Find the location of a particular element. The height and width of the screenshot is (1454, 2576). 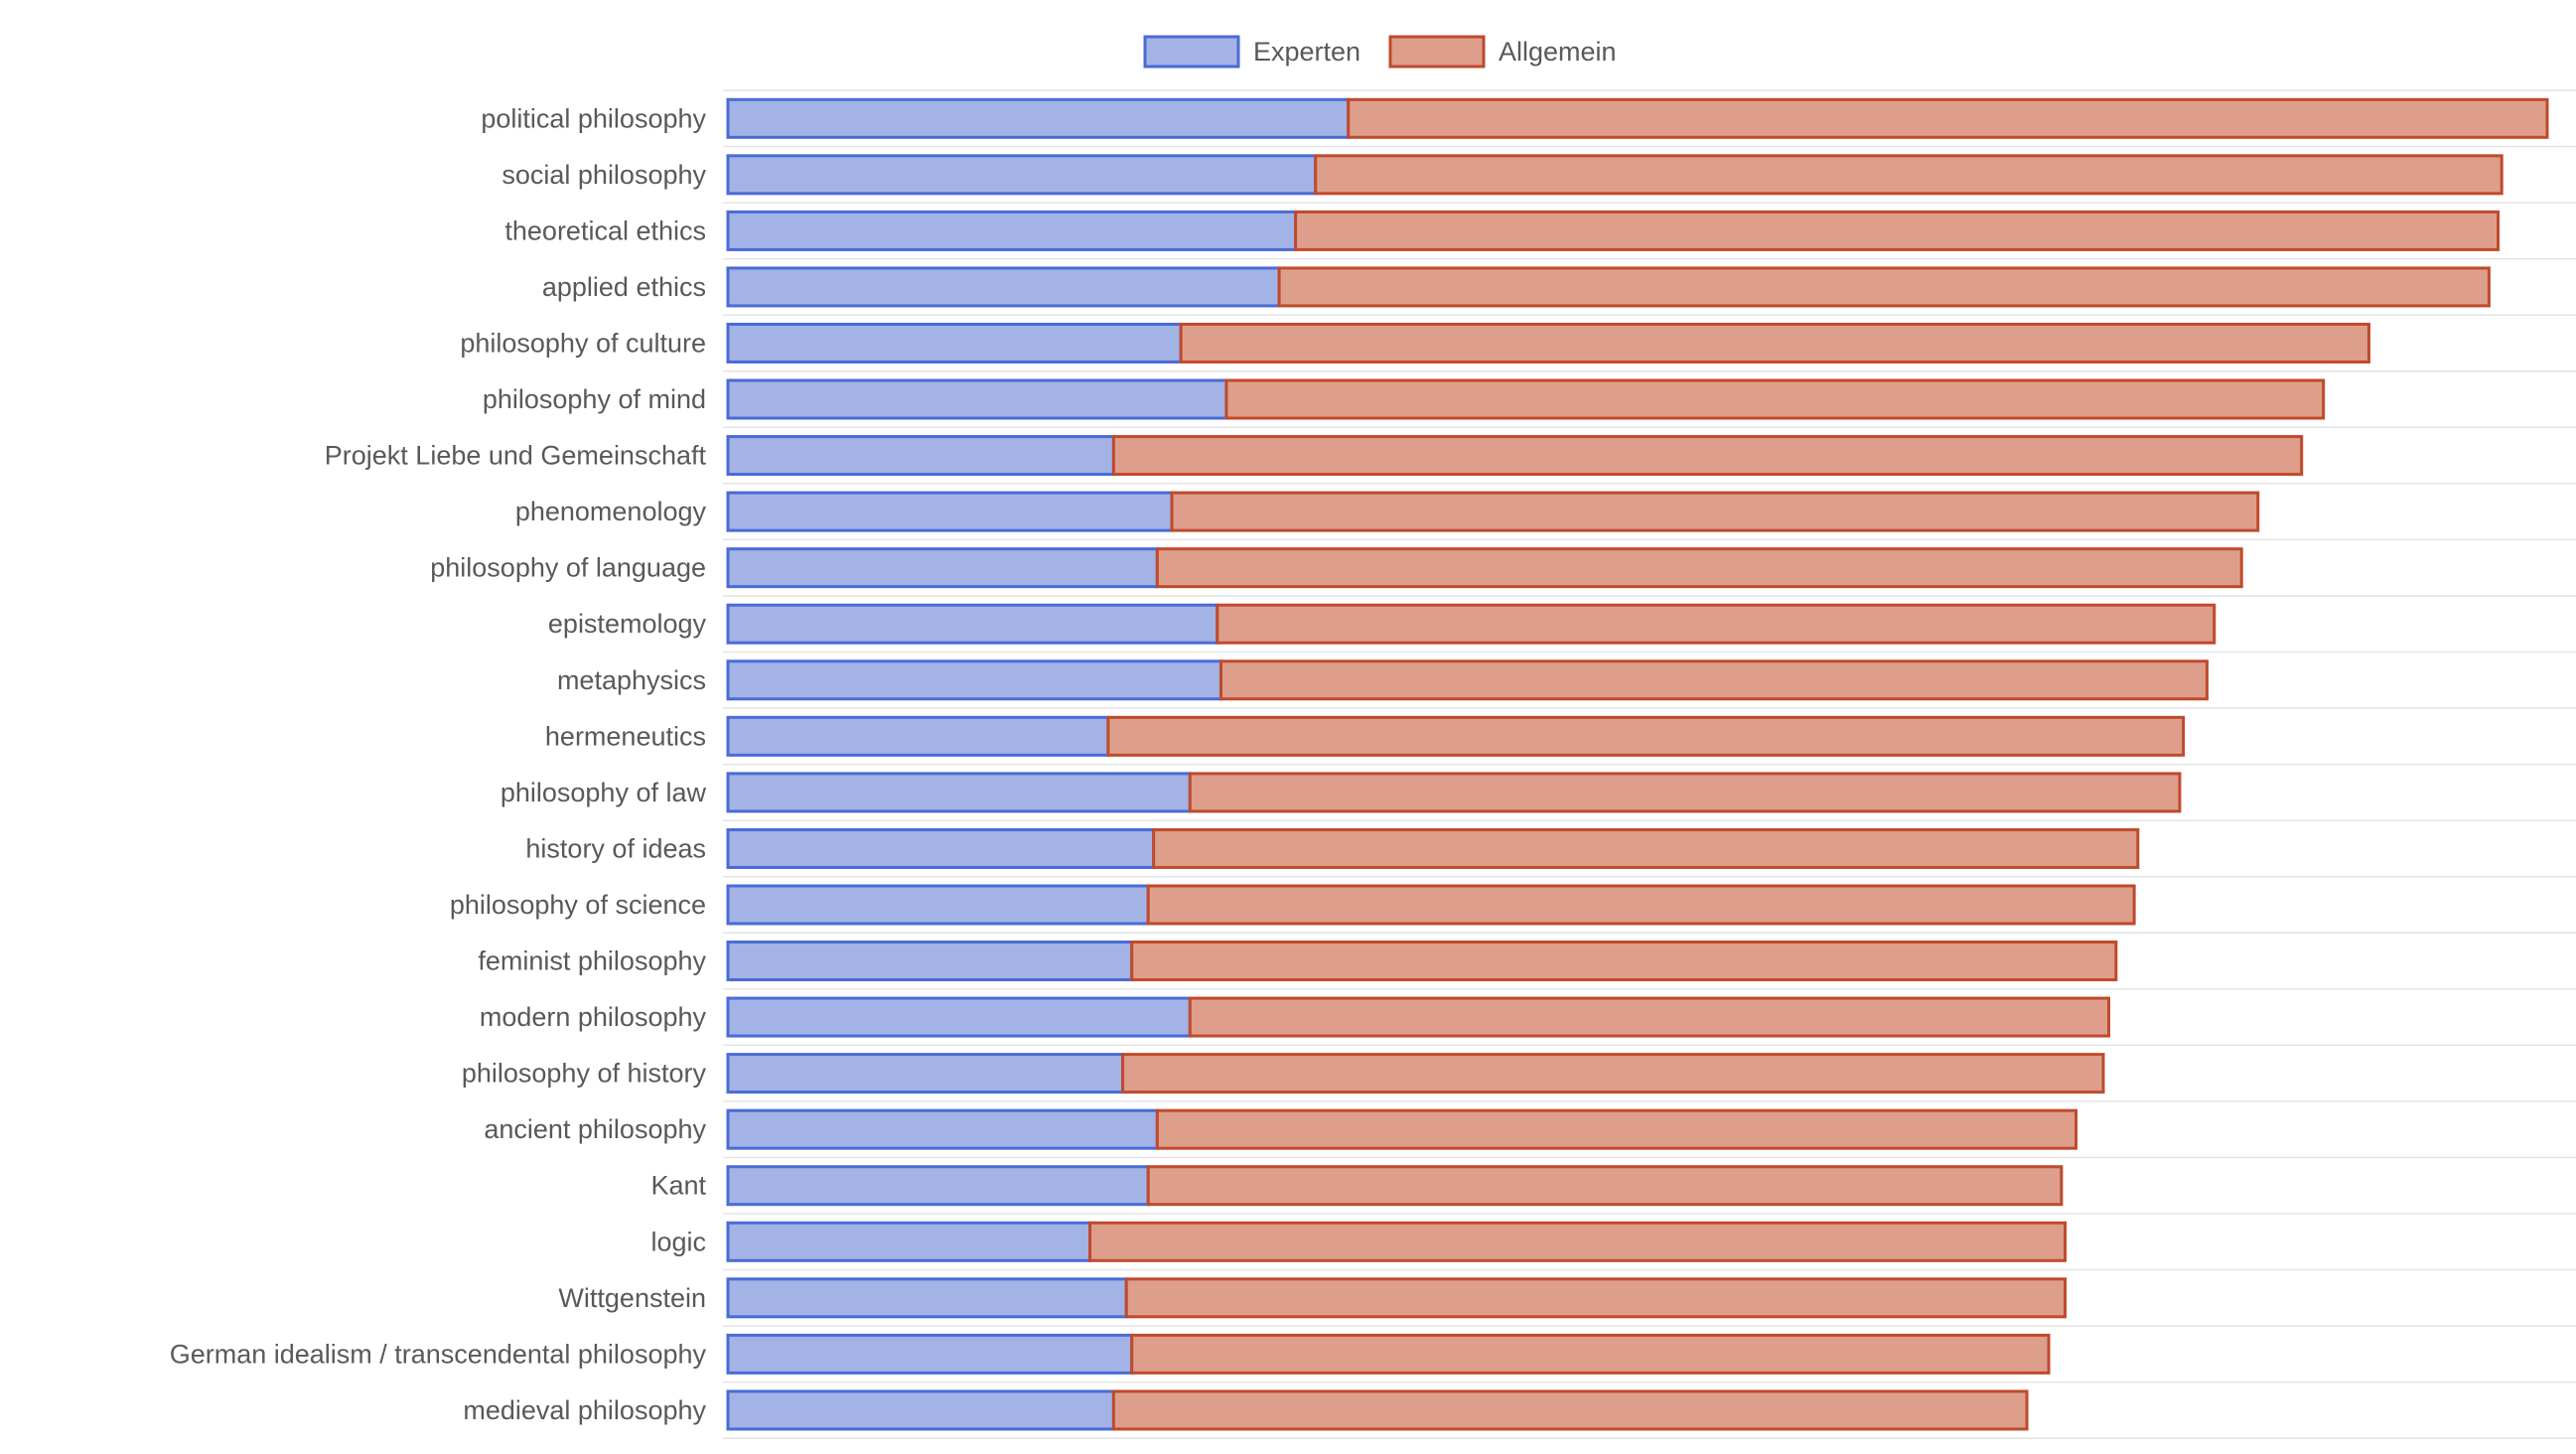

legend-swatch-allgemein is located at coordinates (1437, 52).